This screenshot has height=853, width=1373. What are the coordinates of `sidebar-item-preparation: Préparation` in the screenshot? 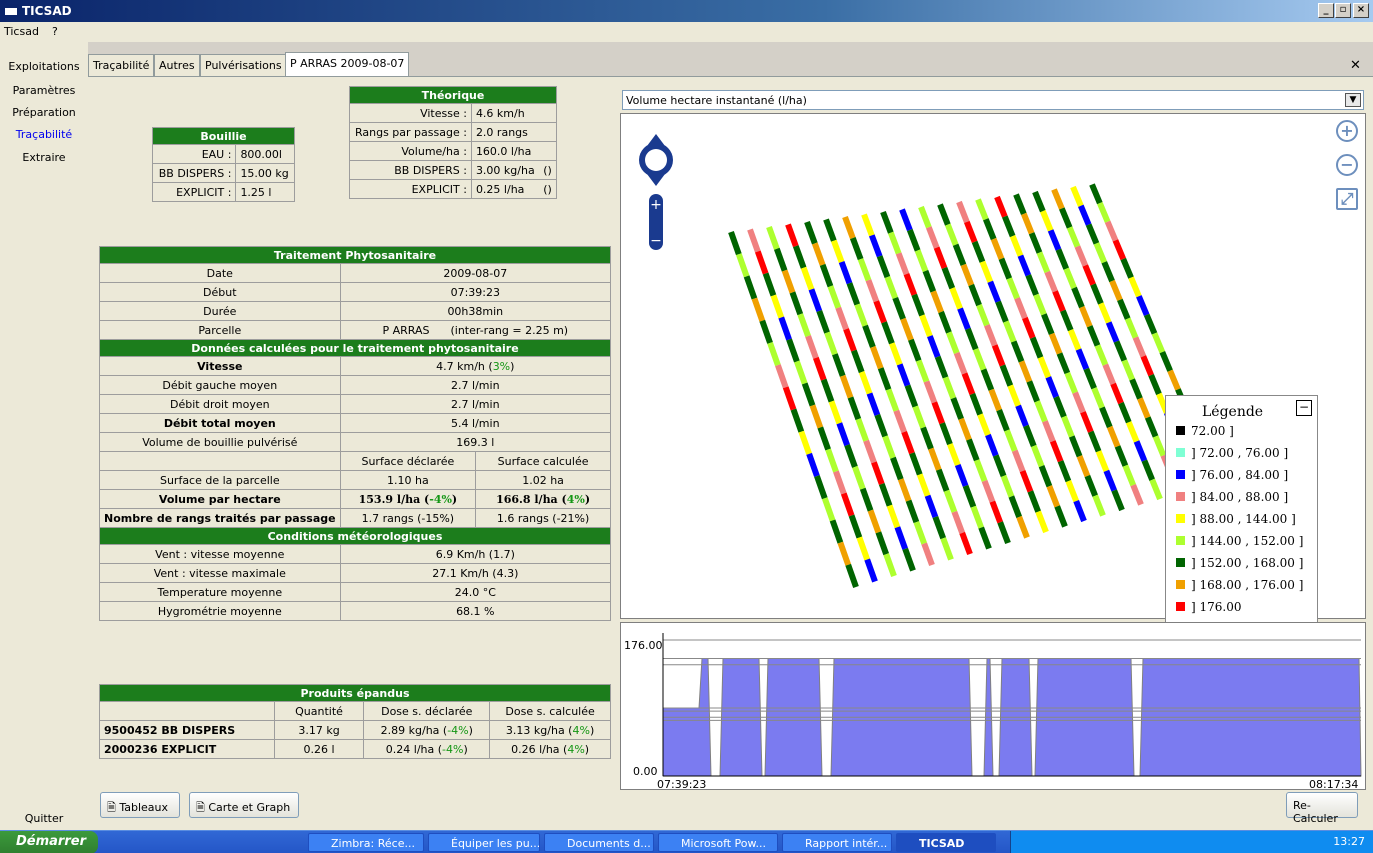 It's located at (44, 112).